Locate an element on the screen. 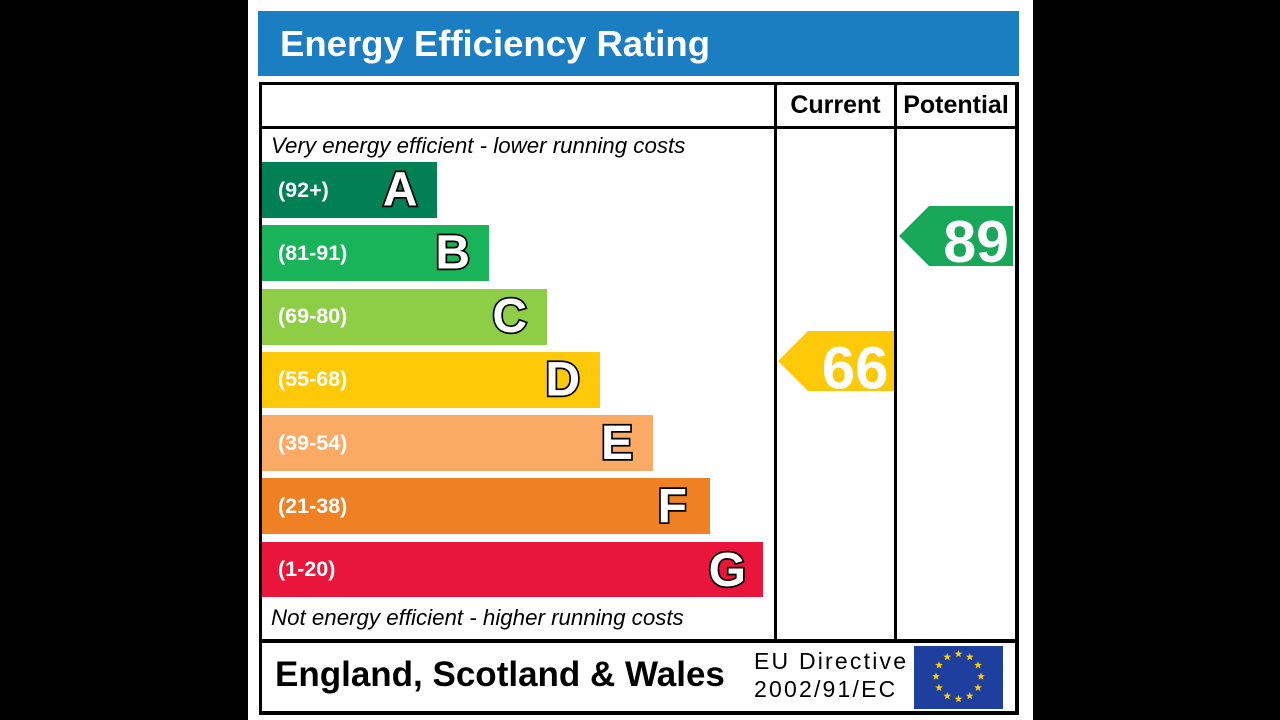 The width and height of the screenshot is (1280, 720). svg-text: G is located at coordinates (727, 570).